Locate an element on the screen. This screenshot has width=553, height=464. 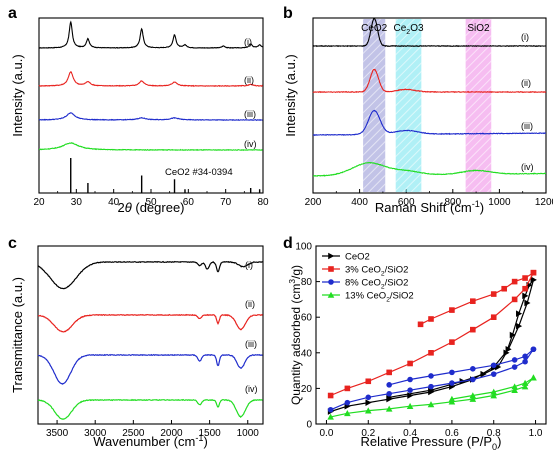
y-tick-label: 80 is located at coordinates (307, 282).